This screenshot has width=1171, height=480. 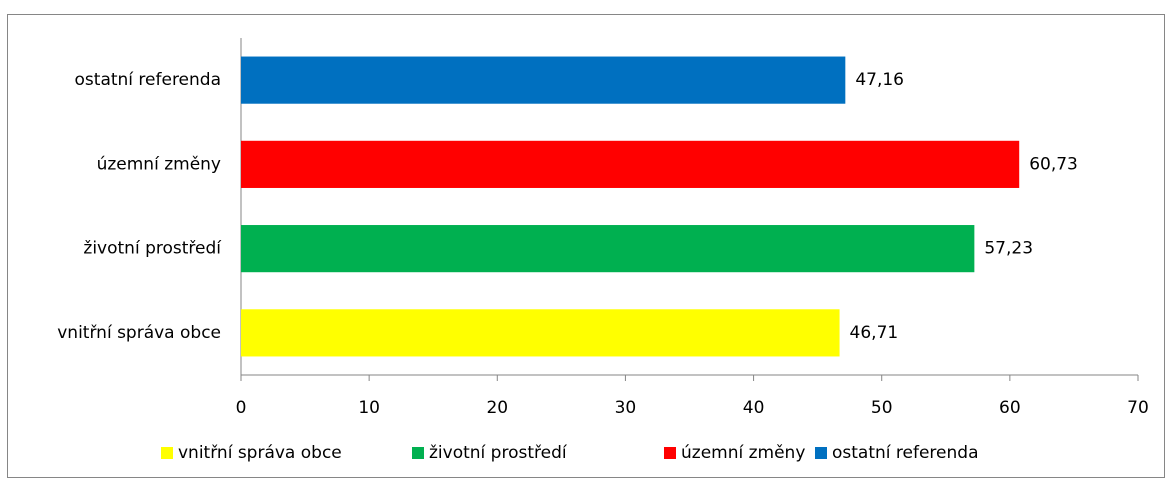 I want to click on y-tick-label: územní změny, so click(x=159, y=164).